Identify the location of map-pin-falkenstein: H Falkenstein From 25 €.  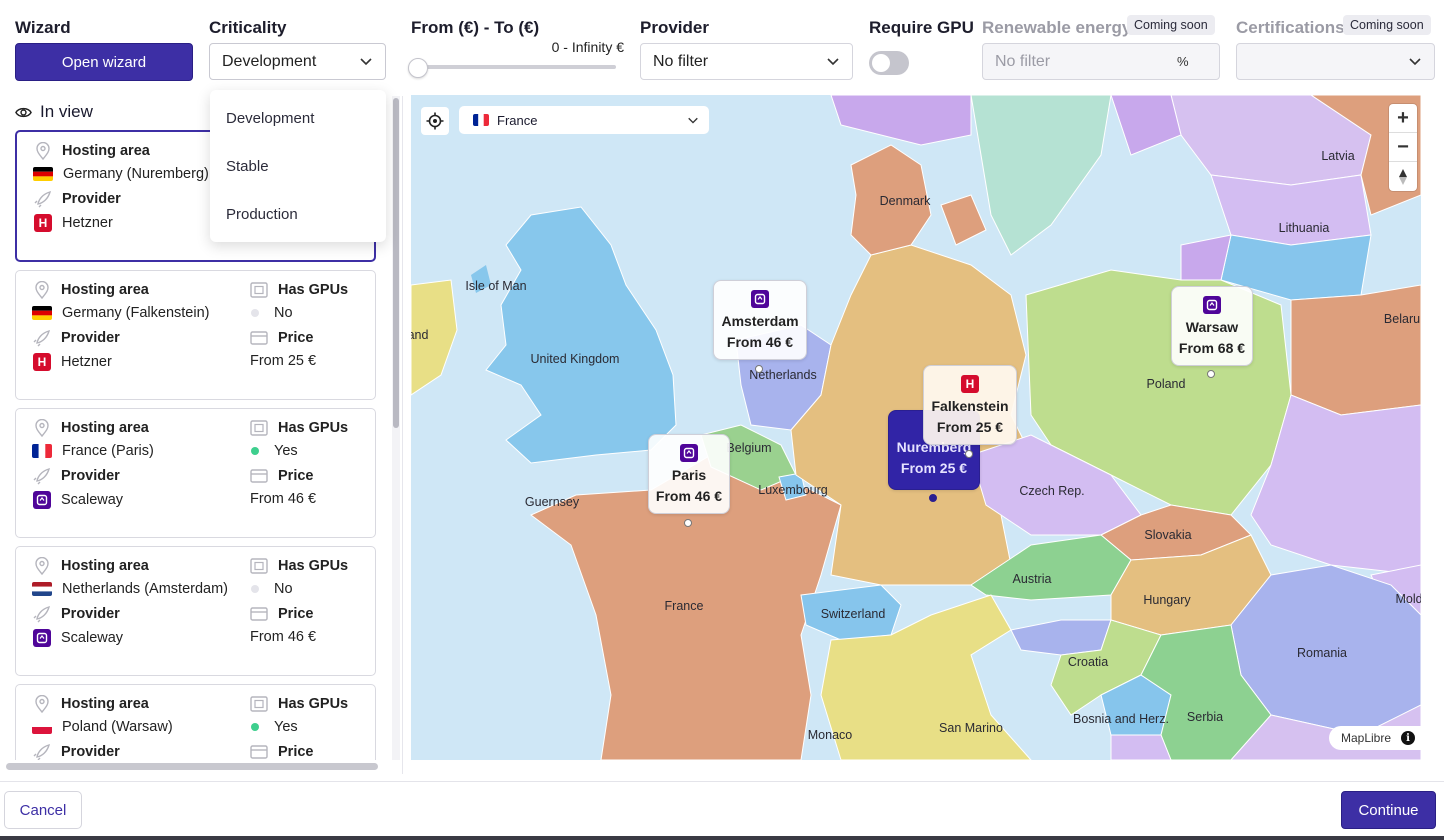
(970, 405).